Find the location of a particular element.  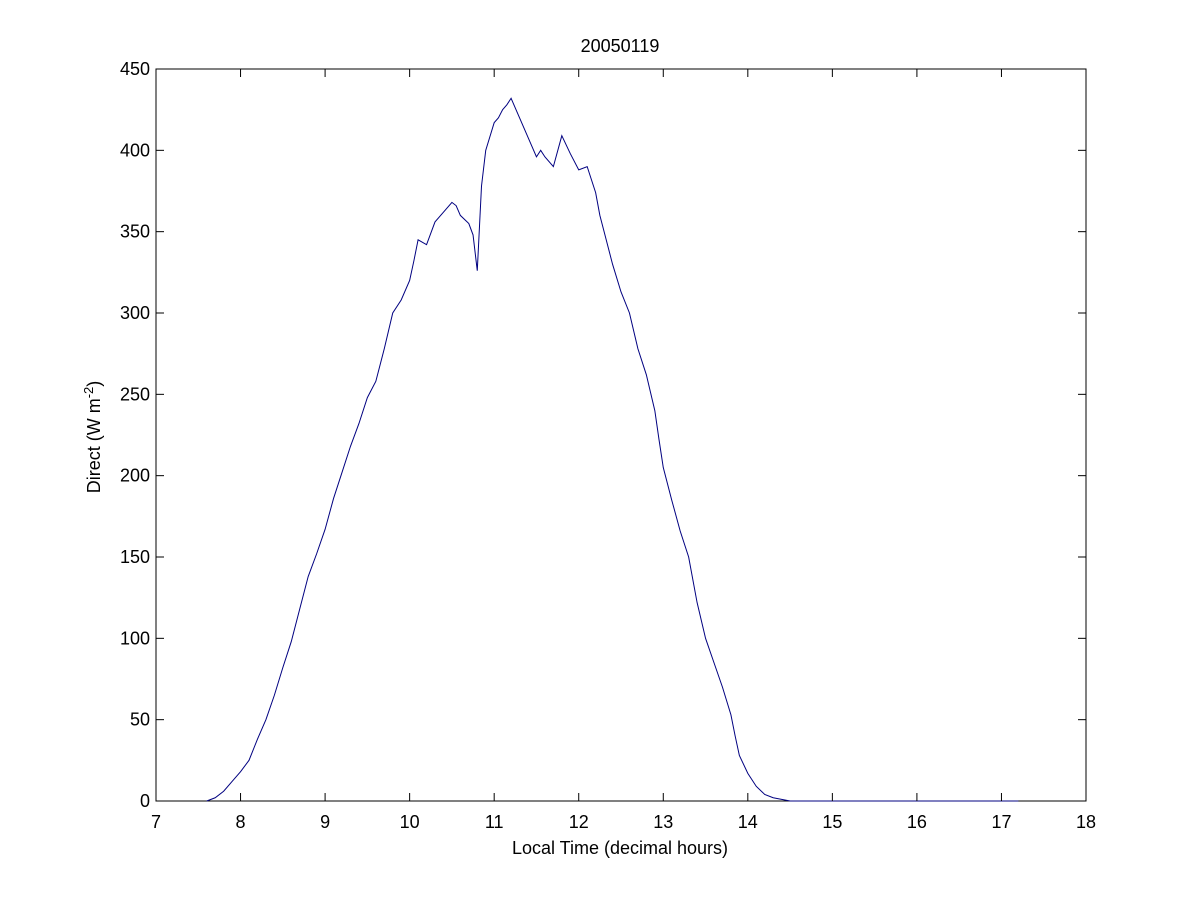

y-axis-label: Direct (W m-2) is located at coordinates (92, 437).